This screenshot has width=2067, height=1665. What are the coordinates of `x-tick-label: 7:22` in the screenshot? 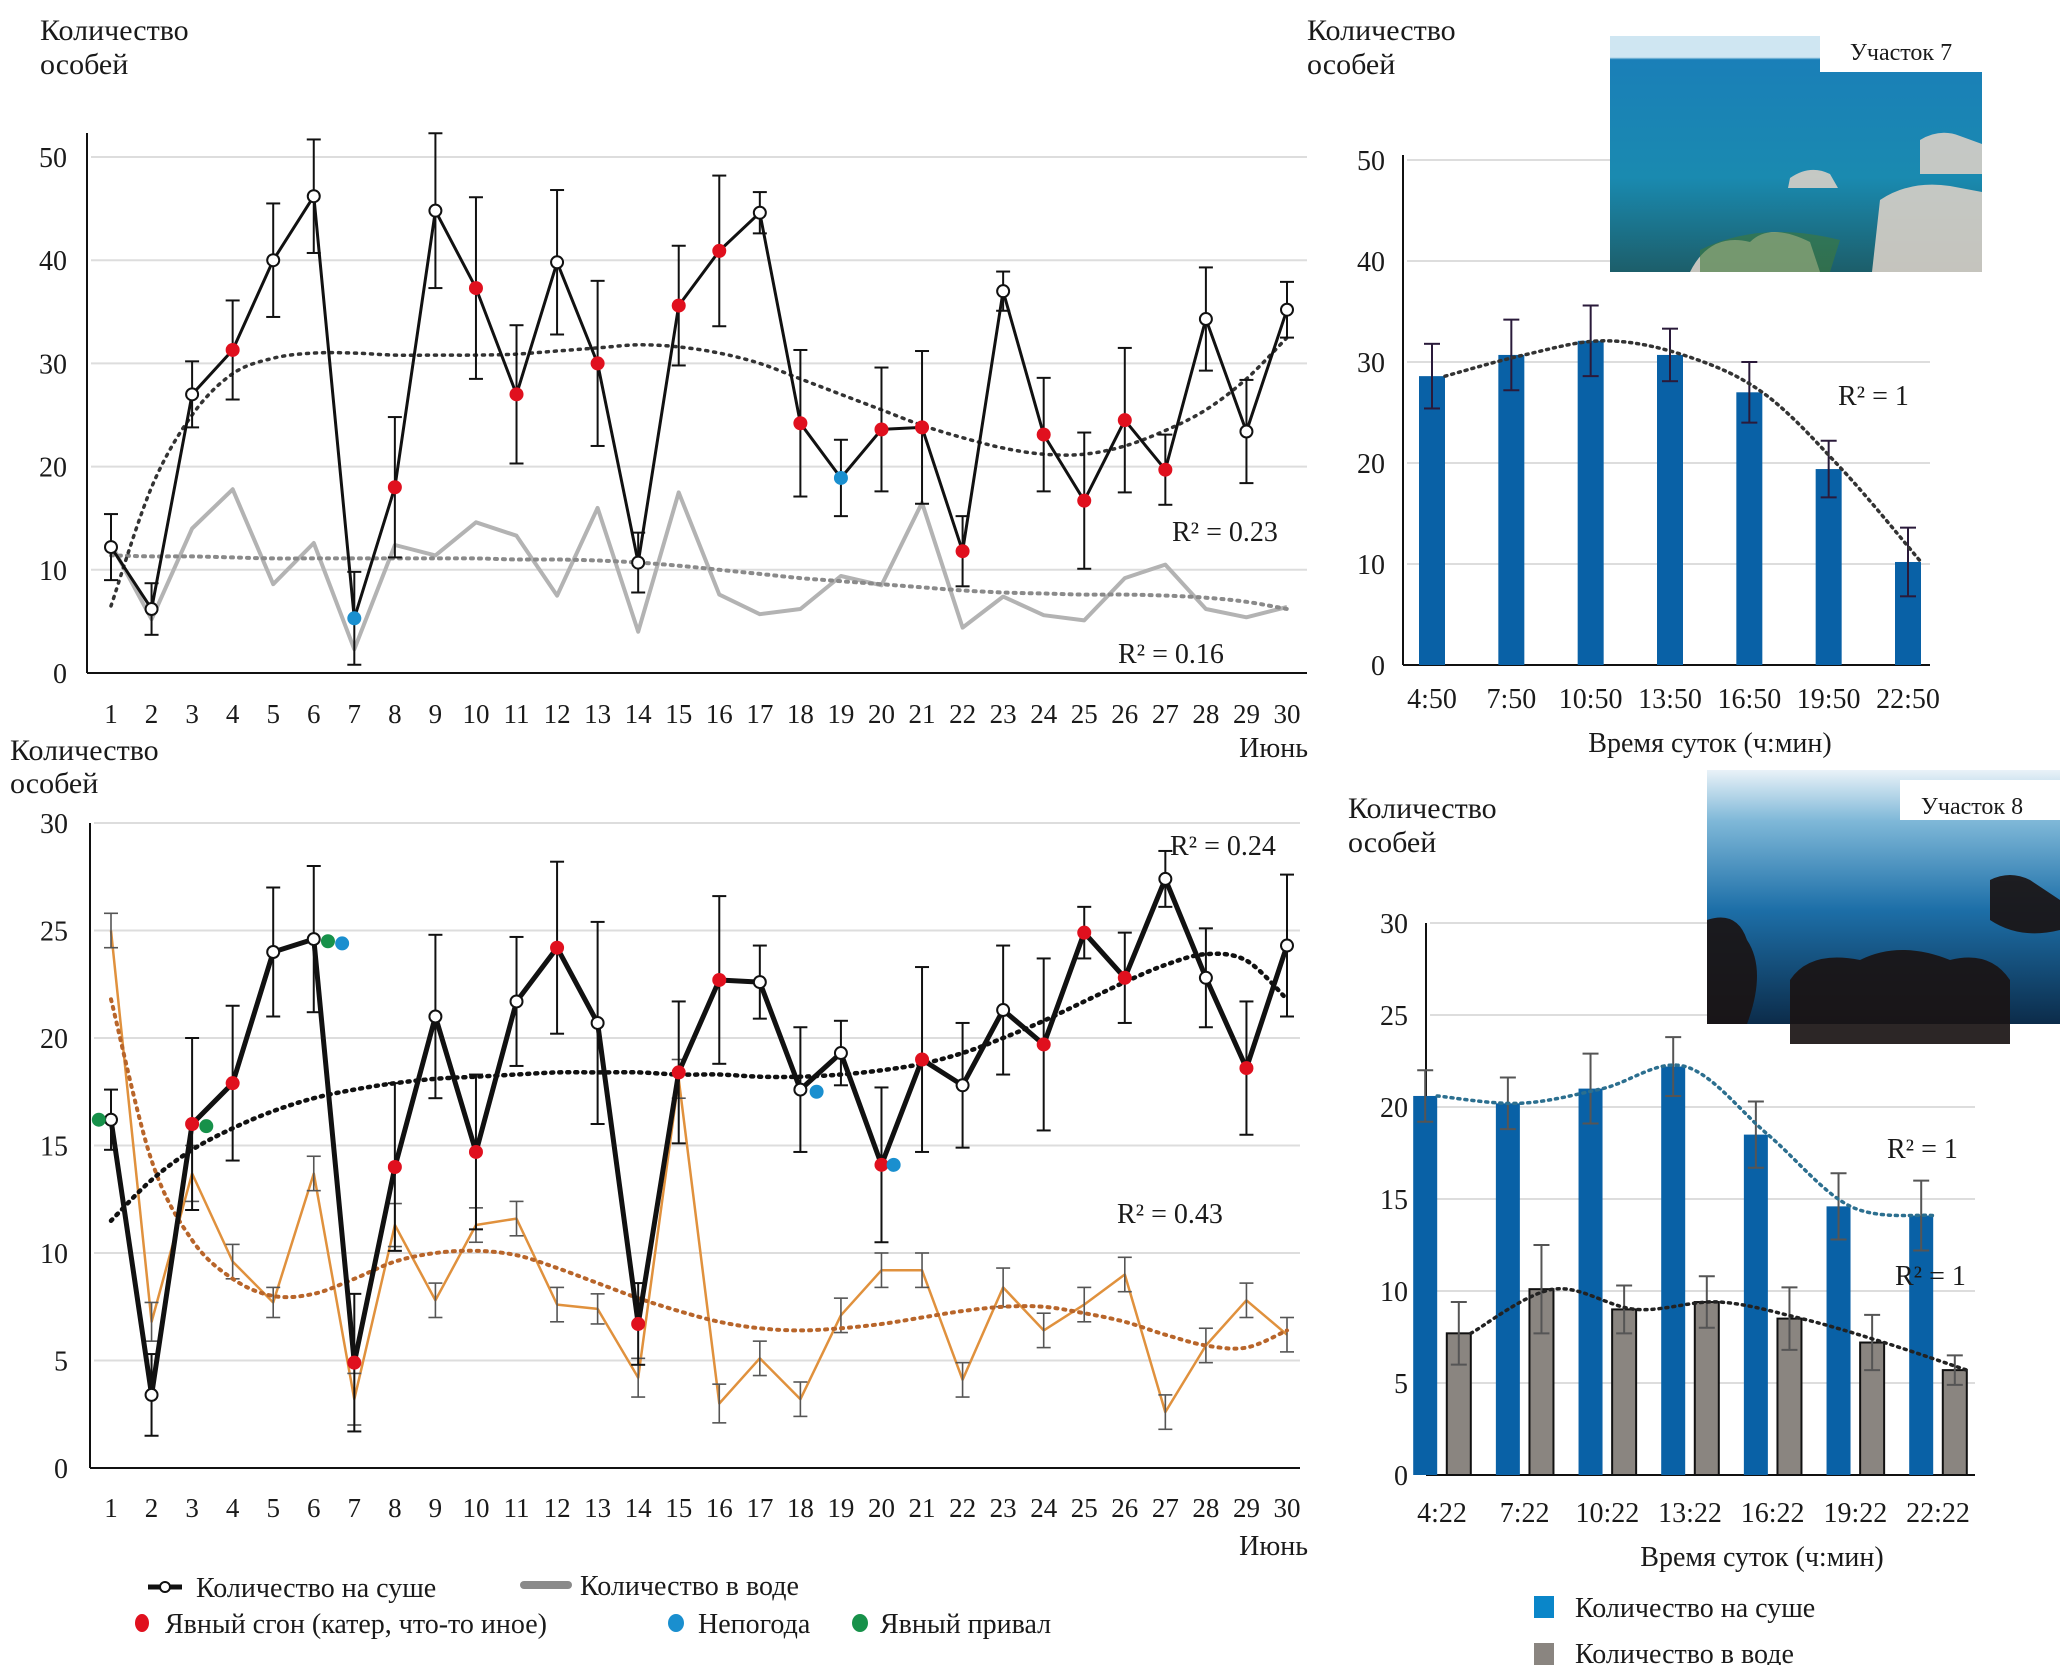 It's located at (1525, 1513).